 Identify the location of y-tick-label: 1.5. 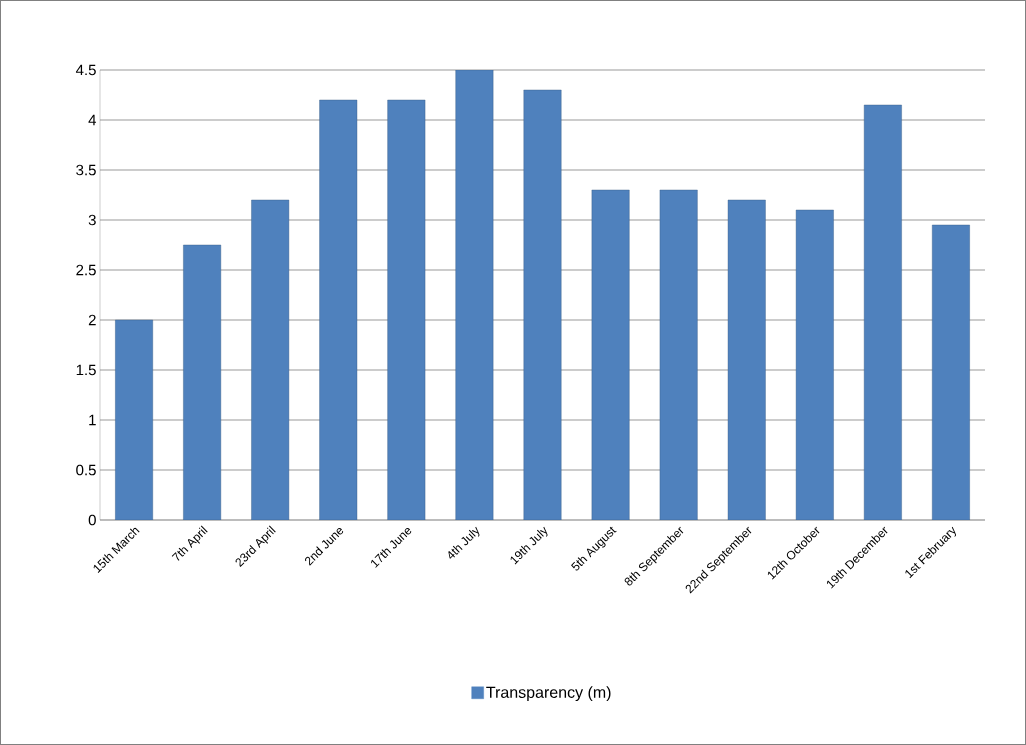
(86, 370).